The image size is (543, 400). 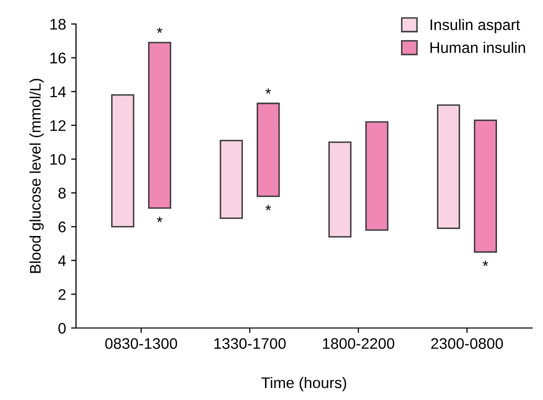 What do you see at coordinates (62, 294) in the screenshot?
I see `y-tick-label: 2` at bounding box center [62, 294].